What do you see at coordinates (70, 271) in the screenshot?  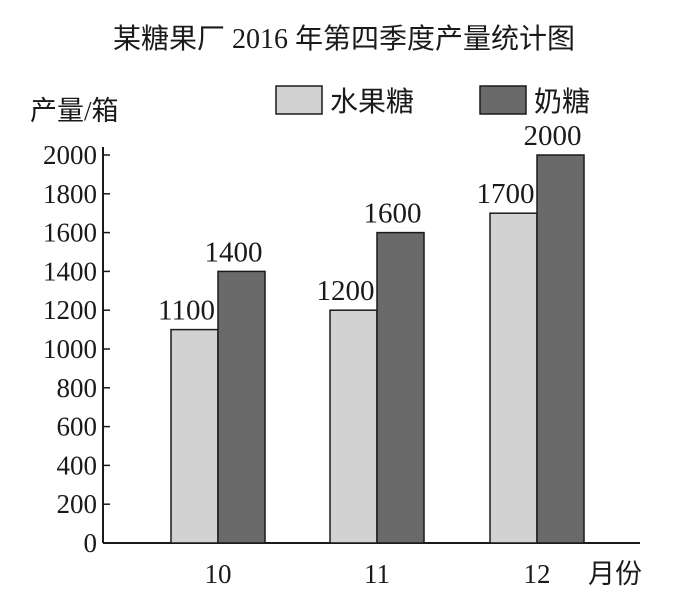 I see `y-tick-label: 1400` at bounding box center [70, 271].